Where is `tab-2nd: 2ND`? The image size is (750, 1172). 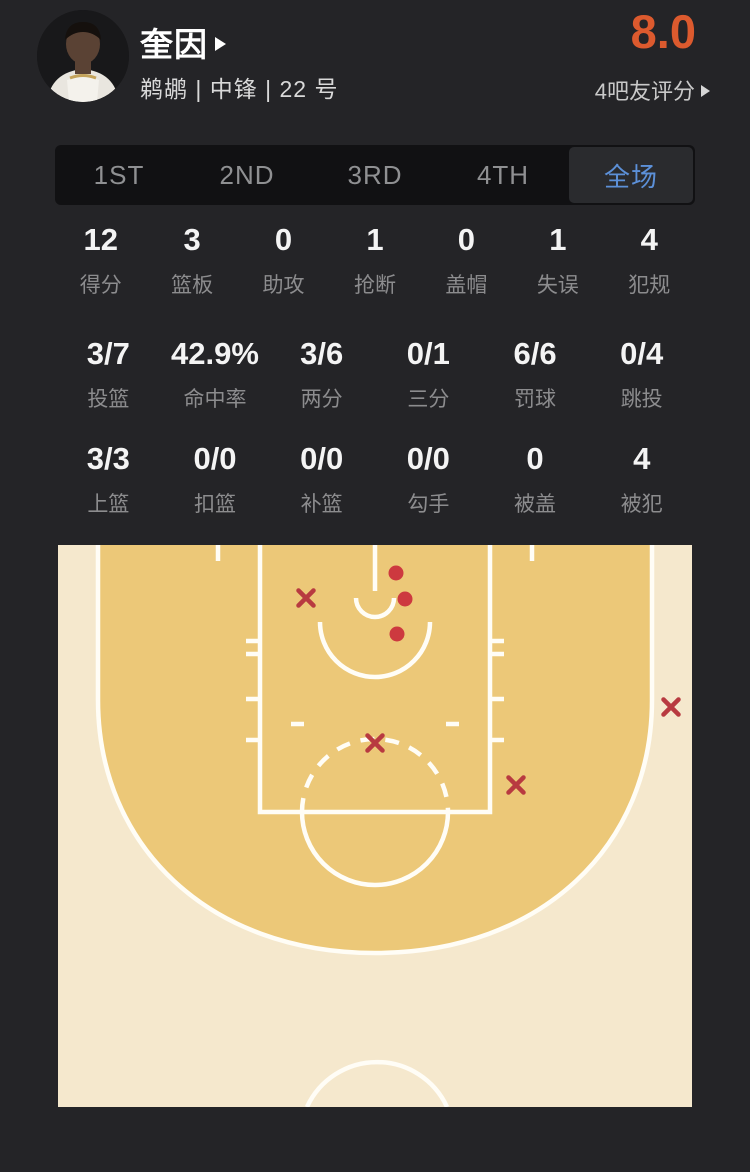
tab-2nd: 2ND is located at coordinates (247, 174).